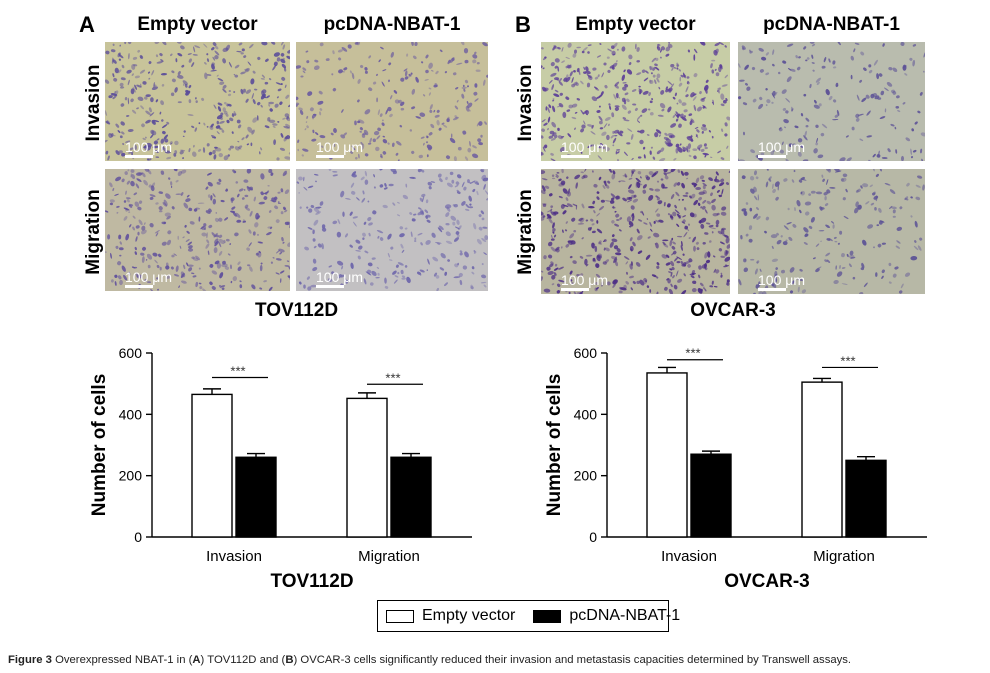 This screenshot has width=990, height=673. Describe the element at coordinates (525, 103) in the screenshot. I see `panel-b-row-label-invasion: Invasion` at that location.